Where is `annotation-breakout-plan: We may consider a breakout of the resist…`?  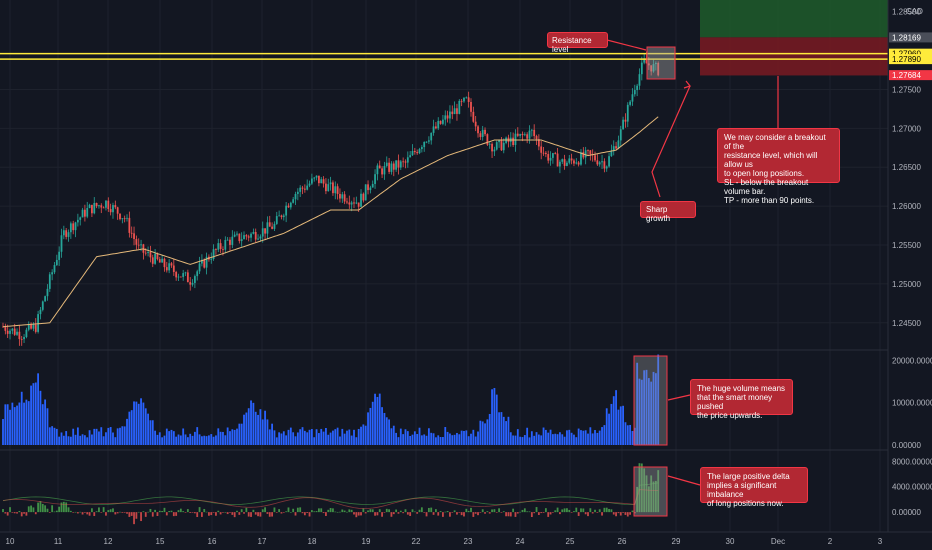 annotation-breakout-plan: We may consider a breakout of the resist… is located at coordinates (778, 166).